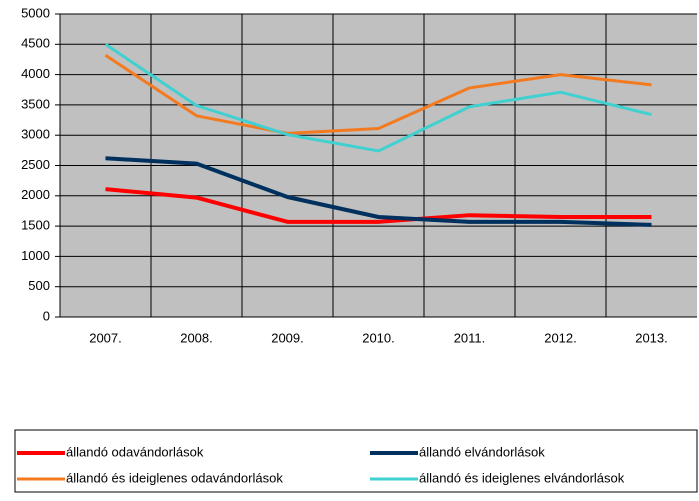 The width and height of the screenshot is (699, 501). I want to click on y-tick-label: 2000, so click(35, 194).